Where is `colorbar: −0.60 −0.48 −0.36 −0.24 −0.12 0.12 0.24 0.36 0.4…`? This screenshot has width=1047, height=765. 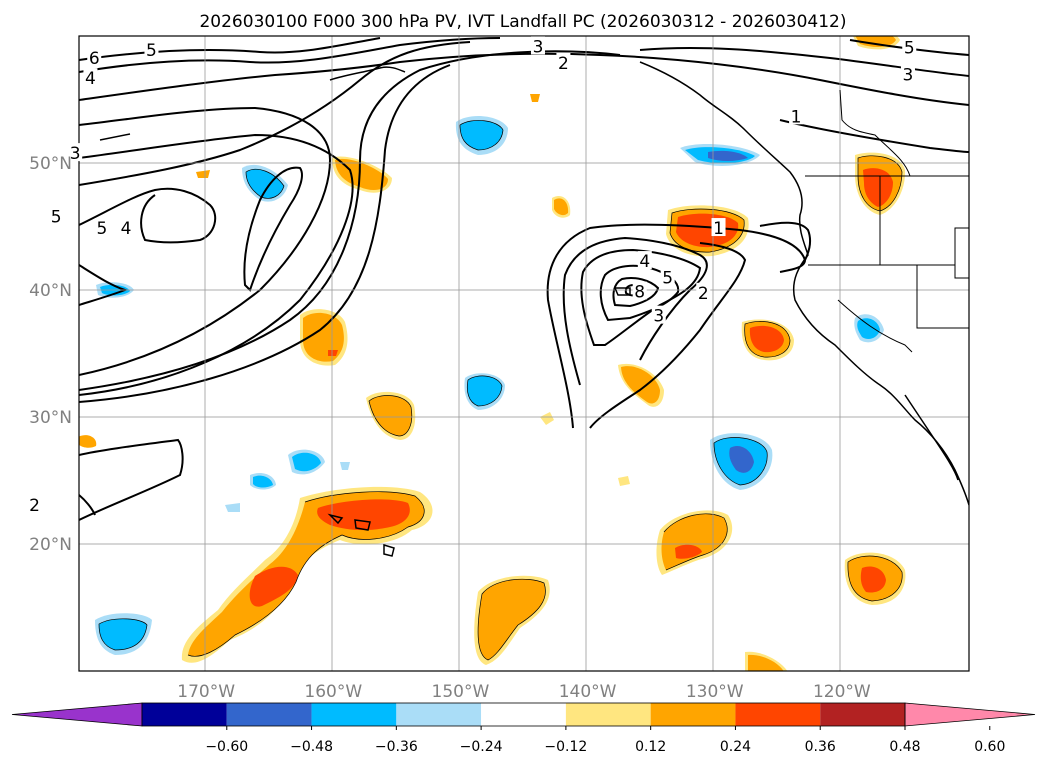 colorbar: −0.60 −0.48 −0.36 −0.24 −0.12 0.12 0.24 0.36 0.4… is located at coordinates (523, 728).